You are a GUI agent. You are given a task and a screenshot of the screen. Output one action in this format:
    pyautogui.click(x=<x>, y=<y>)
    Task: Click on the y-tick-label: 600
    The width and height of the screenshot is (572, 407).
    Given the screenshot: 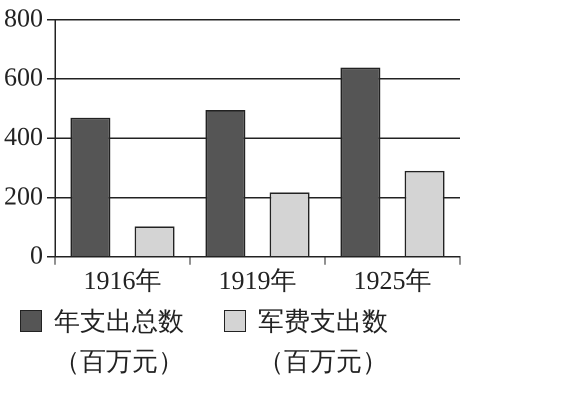 What is the action you would take?
    pyautogui.click(x=23, y=77)
    